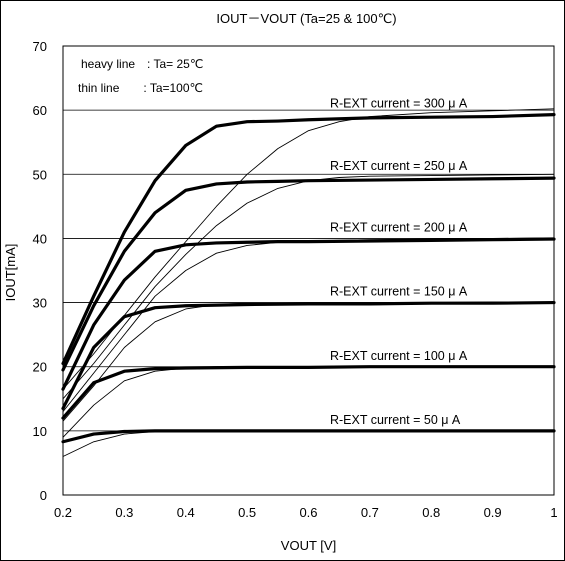  Describe the element at coordinates (40, 431) in the screenshot. I see `y-tick-label: 10` at that location.